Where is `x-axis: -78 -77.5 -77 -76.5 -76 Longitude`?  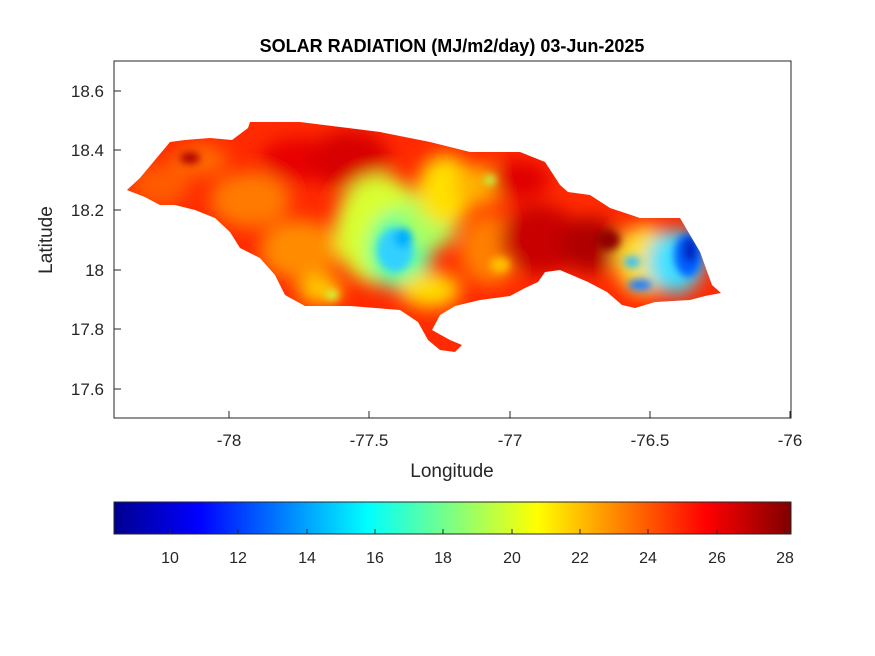
x-axis: -78 -77.5 -77 -76.5 -76 Longitude is located at coordinates (510, 446).